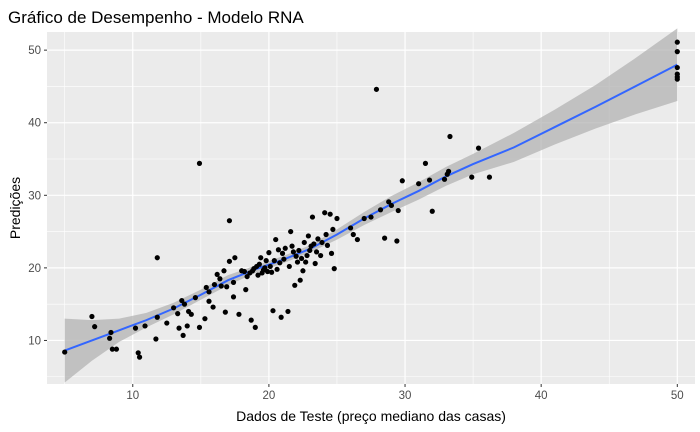 The image size is (700, 432). What do you see at coordinates (34, 124) in the screenshot?
I see `y-tick-label: 40` at bounding box center [34, 124].